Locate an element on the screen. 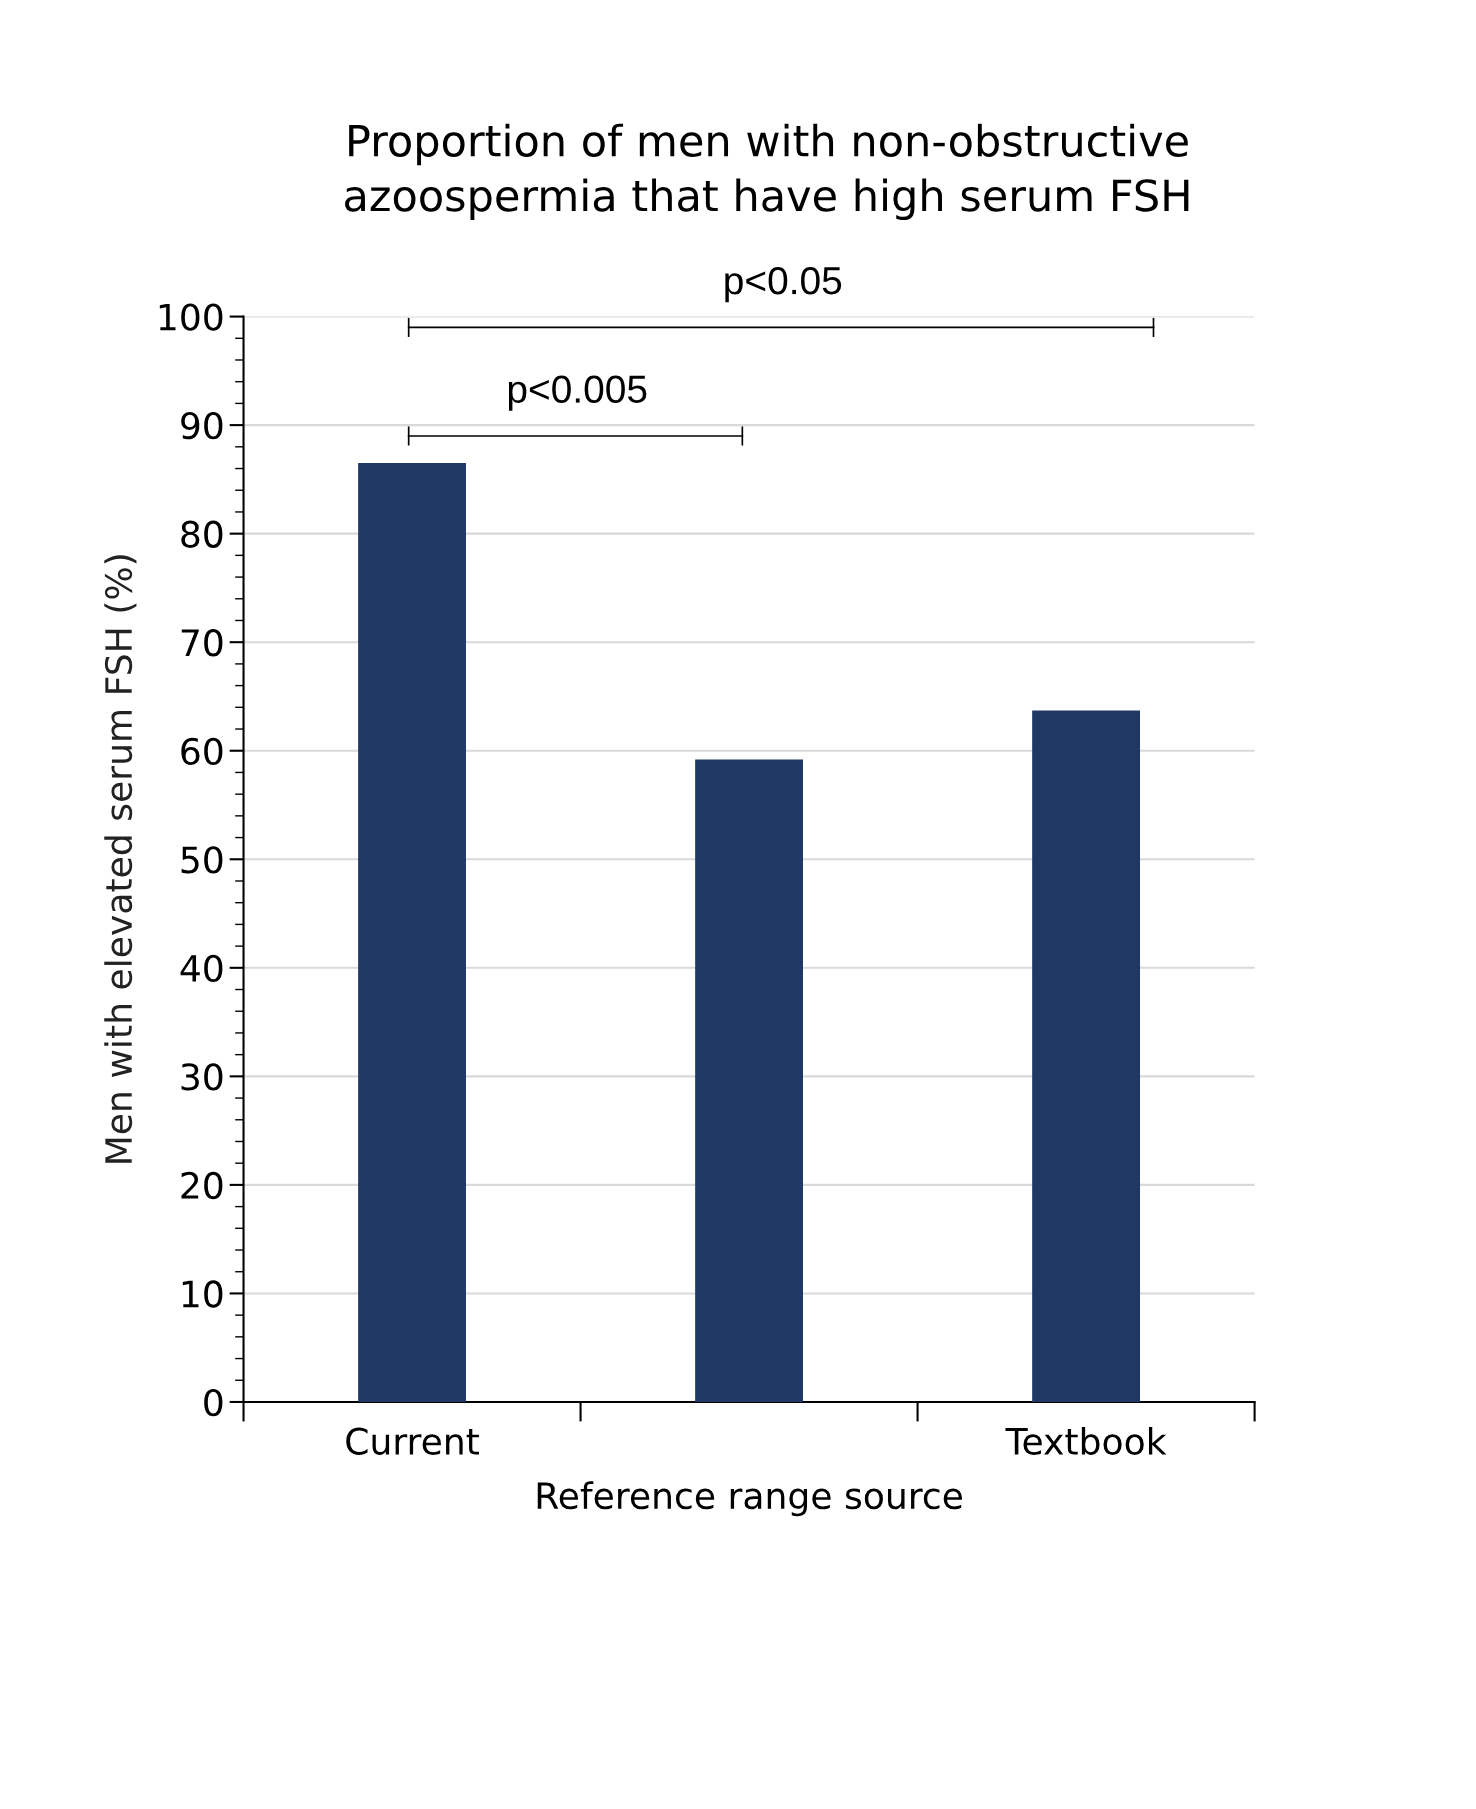  x-axis-title: Reference range source is located at coordinates (749, 1499).